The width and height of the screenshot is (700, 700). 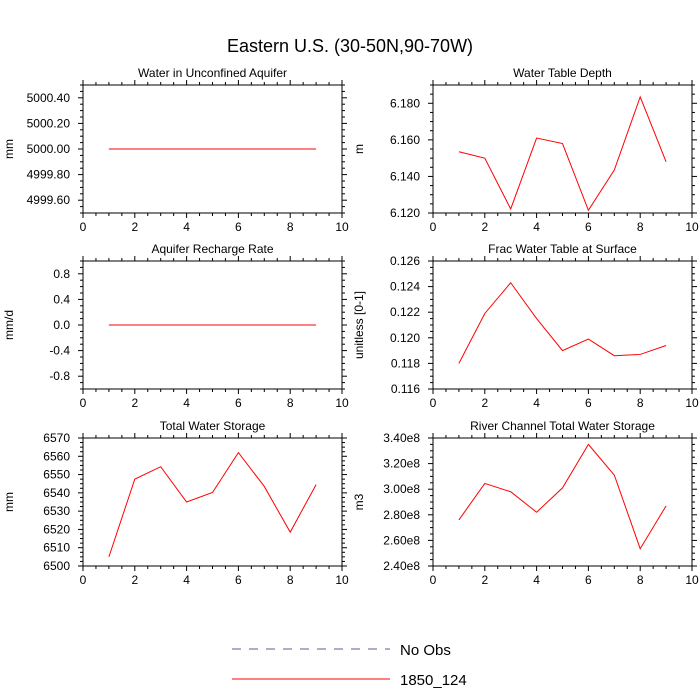 I want to click on y-tick-label: 2.40e8, so click(x=401, y=566).